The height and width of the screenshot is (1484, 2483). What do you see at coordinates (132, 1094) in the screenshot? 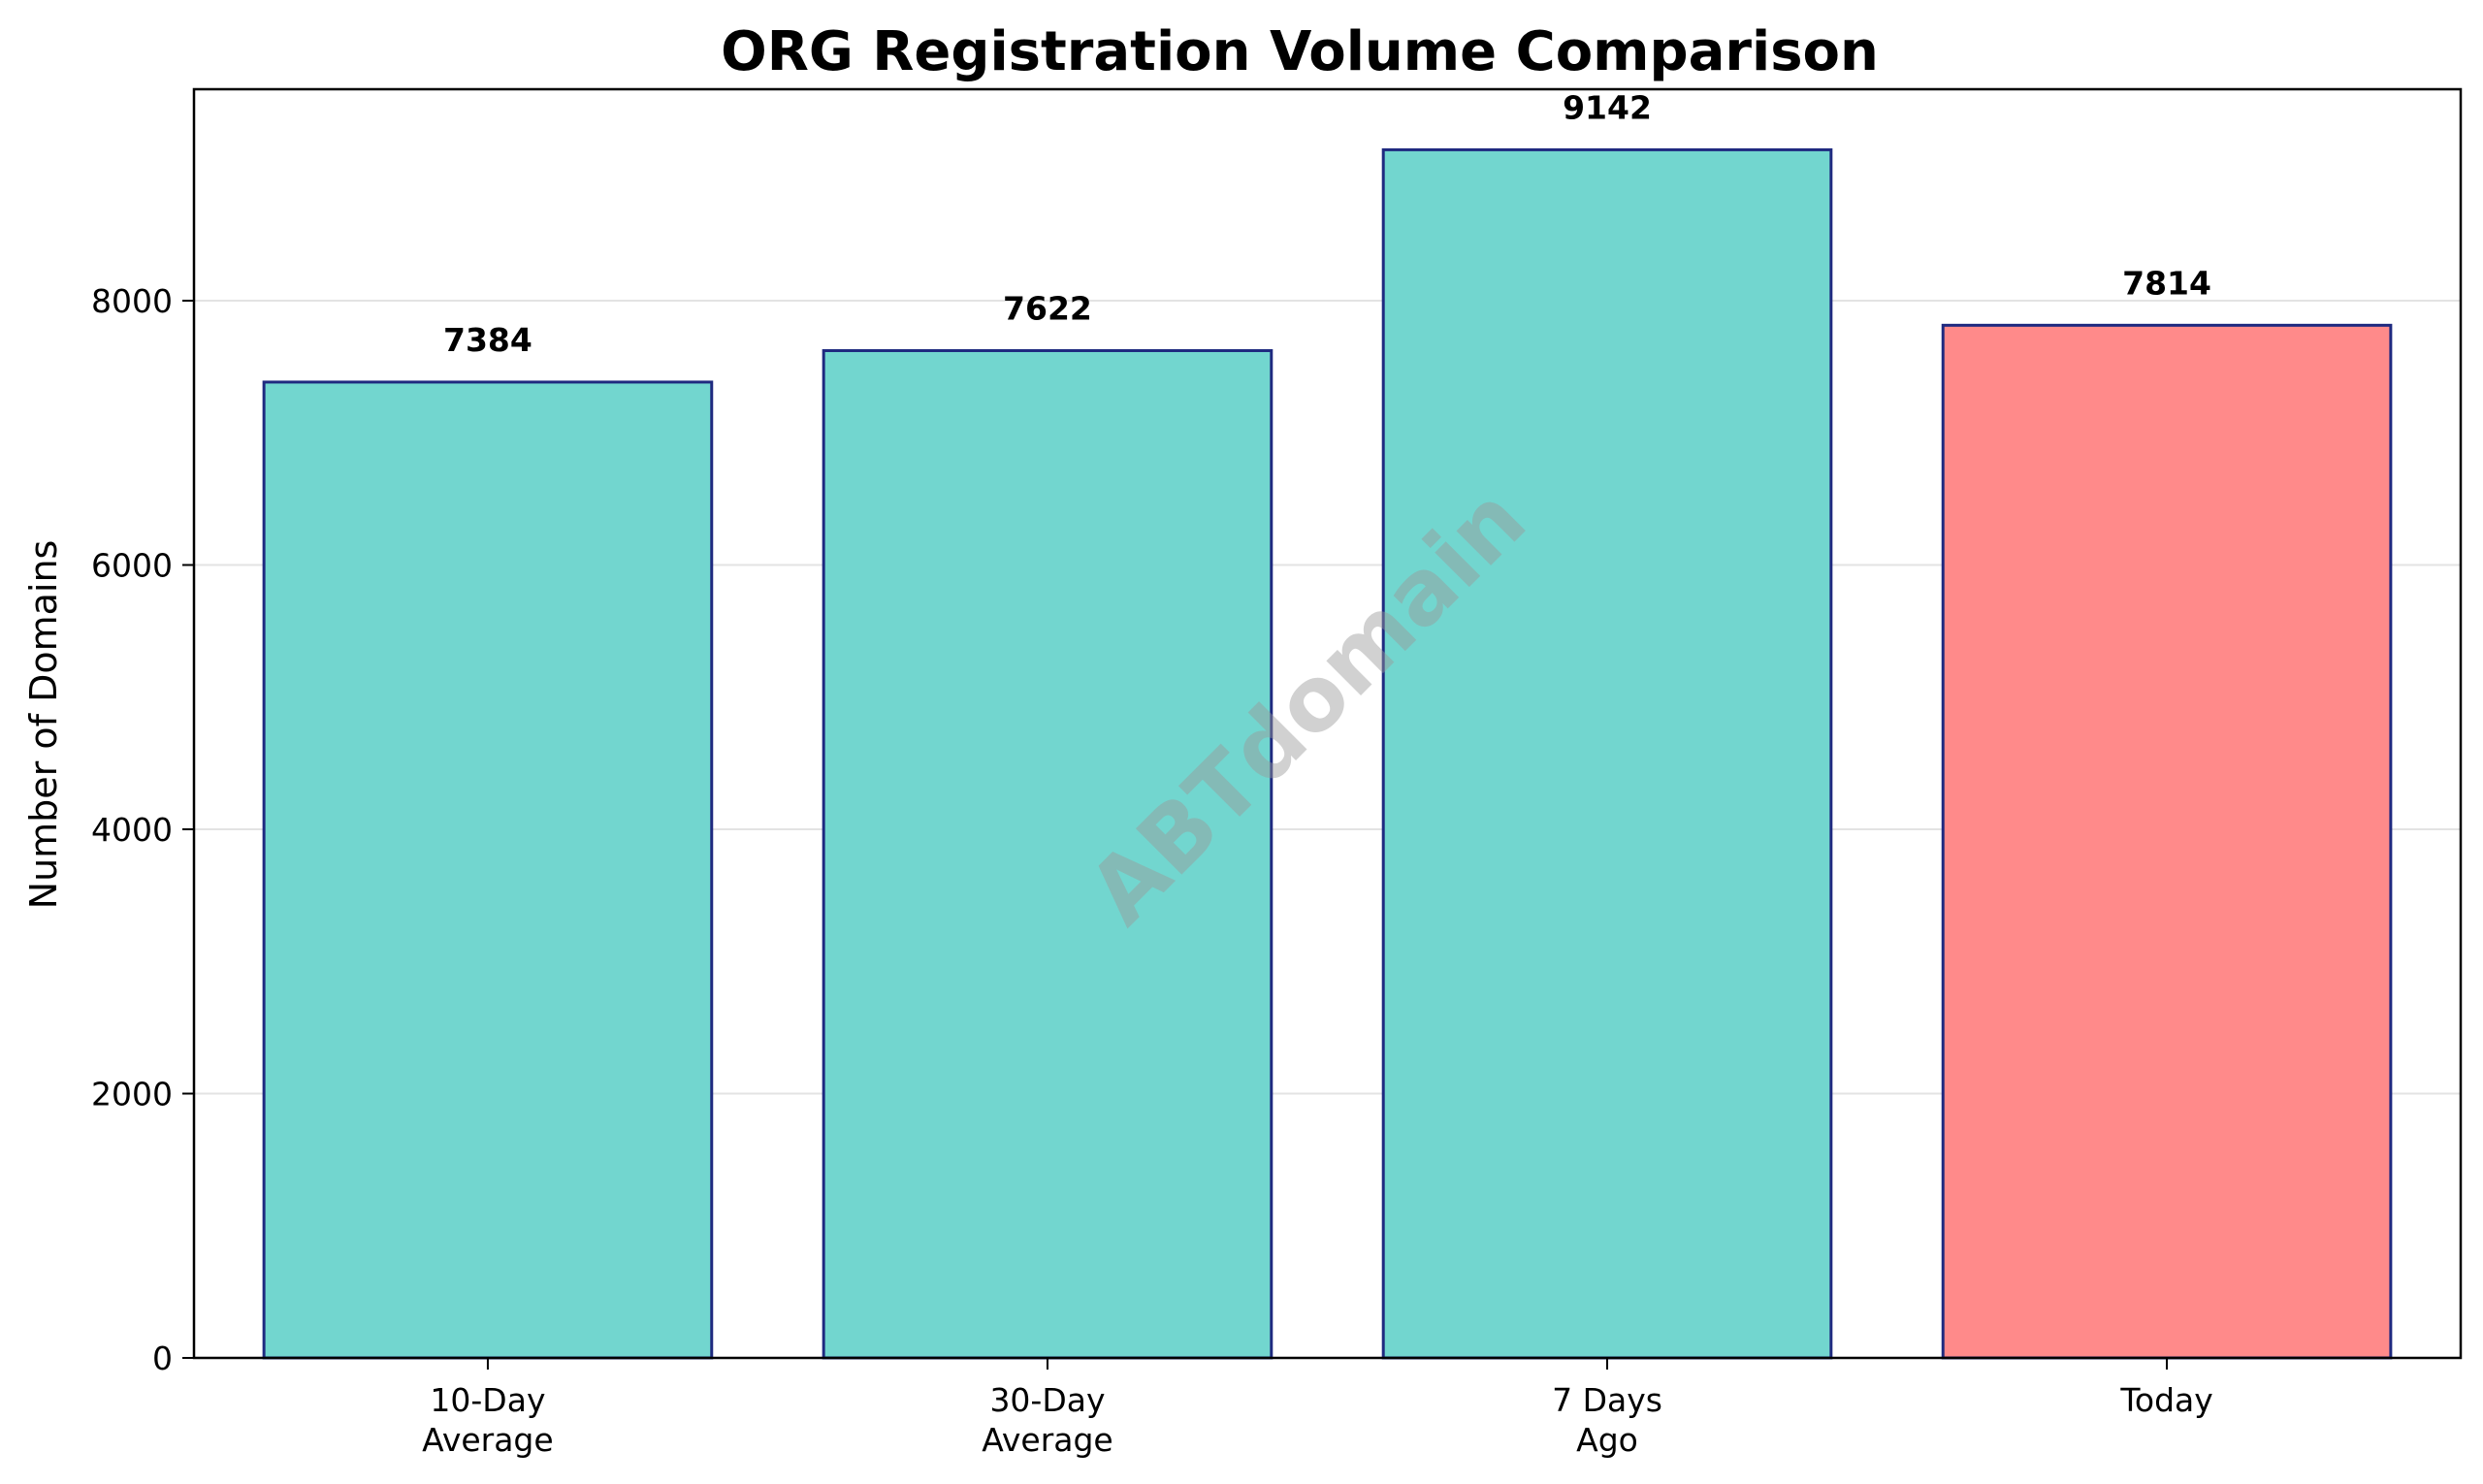
I see `y-tick-label: 2000` at bounding box center [132, 1094].